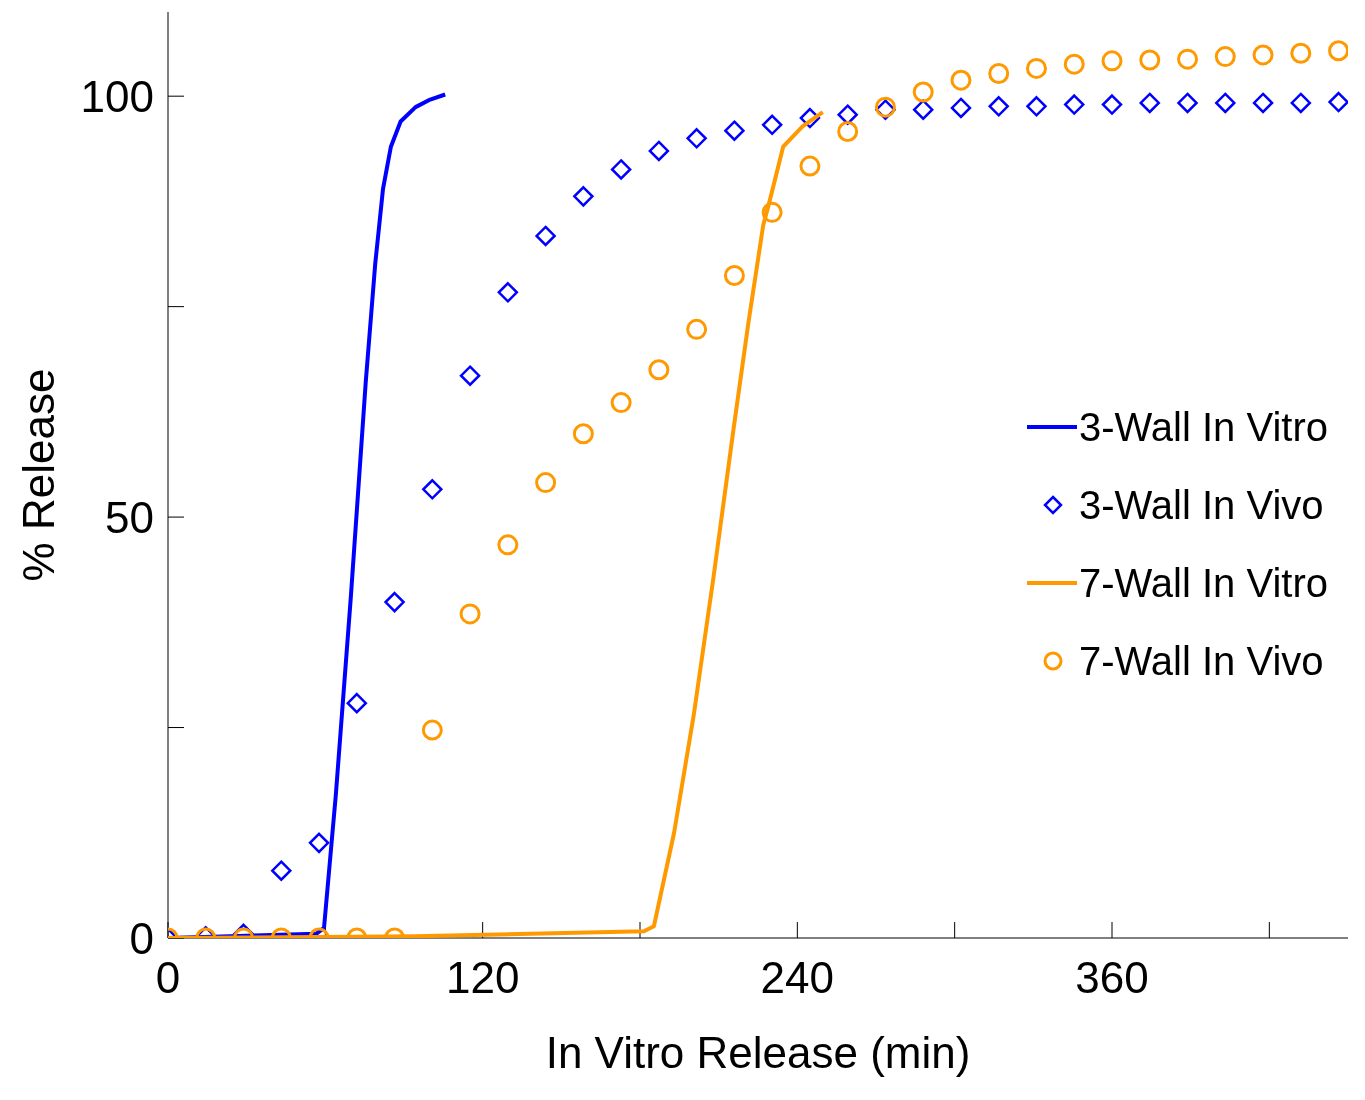 Image resolution: width=1365 pixels, height=1100 pixels. What do you see at coordinates (129, 517) in the screenshot?
I see `y-tick-label: 50` at bounding box center [129, 517].